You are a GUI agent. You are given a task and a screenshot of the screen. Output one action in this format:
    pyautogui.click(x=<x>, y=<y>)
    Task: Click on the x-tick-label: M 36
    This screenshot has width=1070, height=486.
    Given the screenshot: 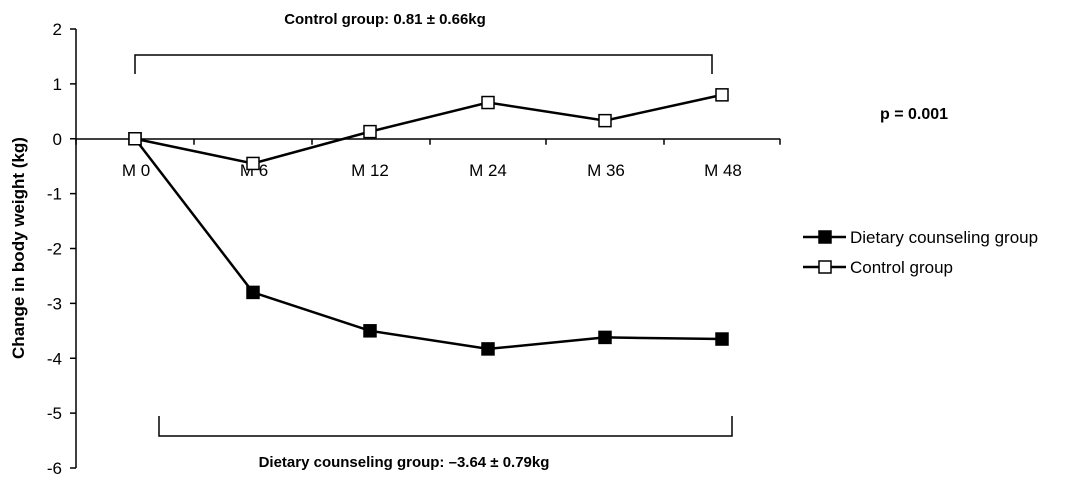 What is the action you would take?
    pyautogui.click(x=606, y=170)
    